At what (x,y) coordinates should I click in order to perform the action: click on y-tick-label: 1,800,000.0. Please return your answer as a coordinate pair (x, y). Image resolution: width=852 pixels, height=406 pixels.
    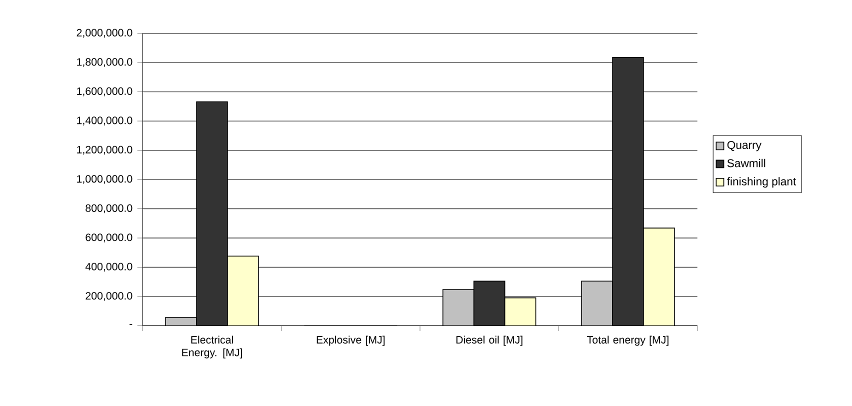
    Looking at the image, I should click on (104, 62).